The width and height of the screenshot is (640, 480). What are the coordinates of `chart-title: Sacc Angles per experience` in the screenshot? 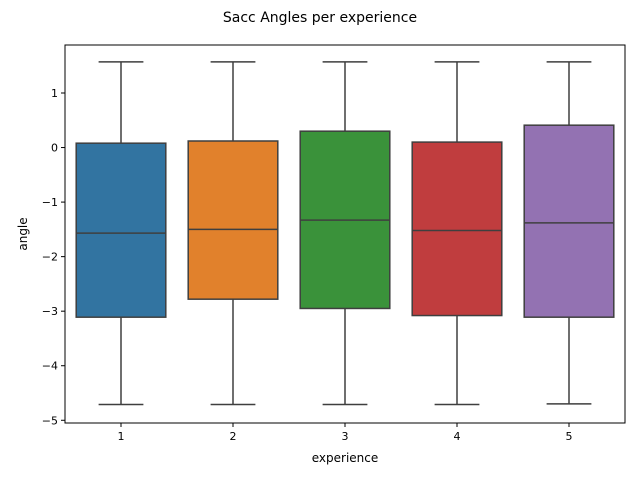 It's located at (320, 18).